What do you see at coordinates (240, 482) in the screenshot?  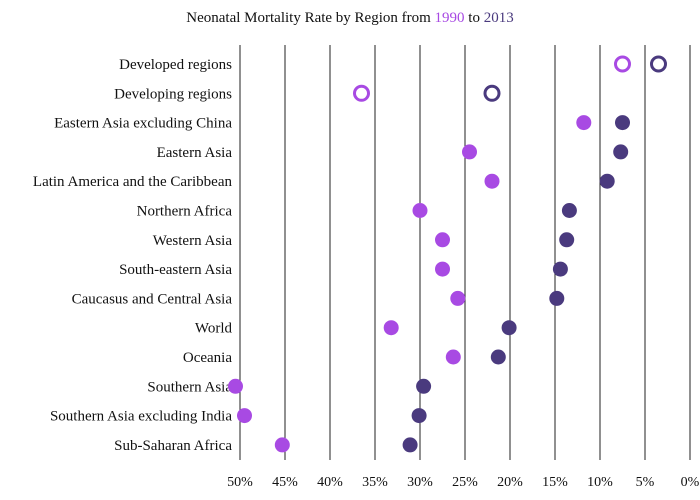 I see `x-tick-label: 50%` at bounding box center [240, 482].